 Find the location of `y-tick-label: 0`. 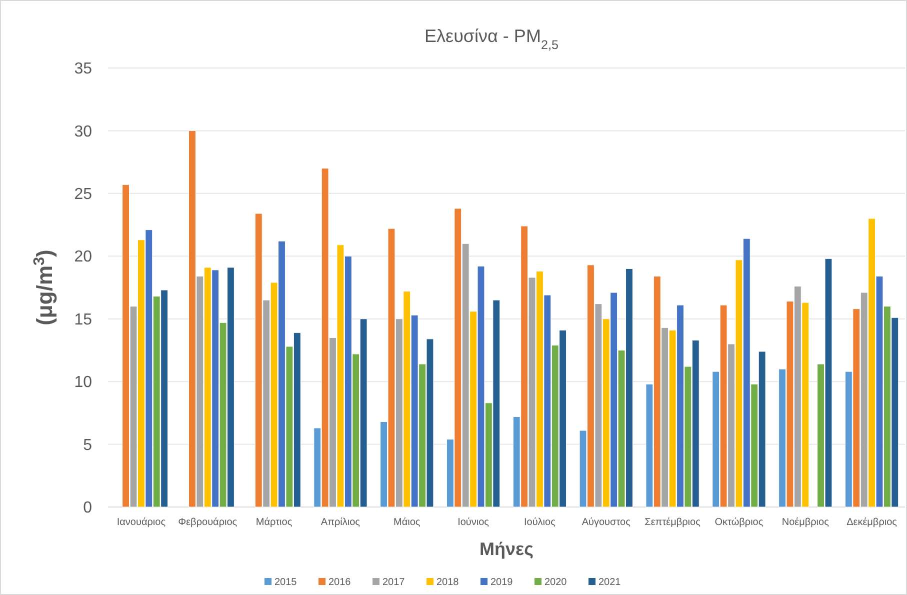

y-tick-label: 0 is located at coordinates (87, 508).